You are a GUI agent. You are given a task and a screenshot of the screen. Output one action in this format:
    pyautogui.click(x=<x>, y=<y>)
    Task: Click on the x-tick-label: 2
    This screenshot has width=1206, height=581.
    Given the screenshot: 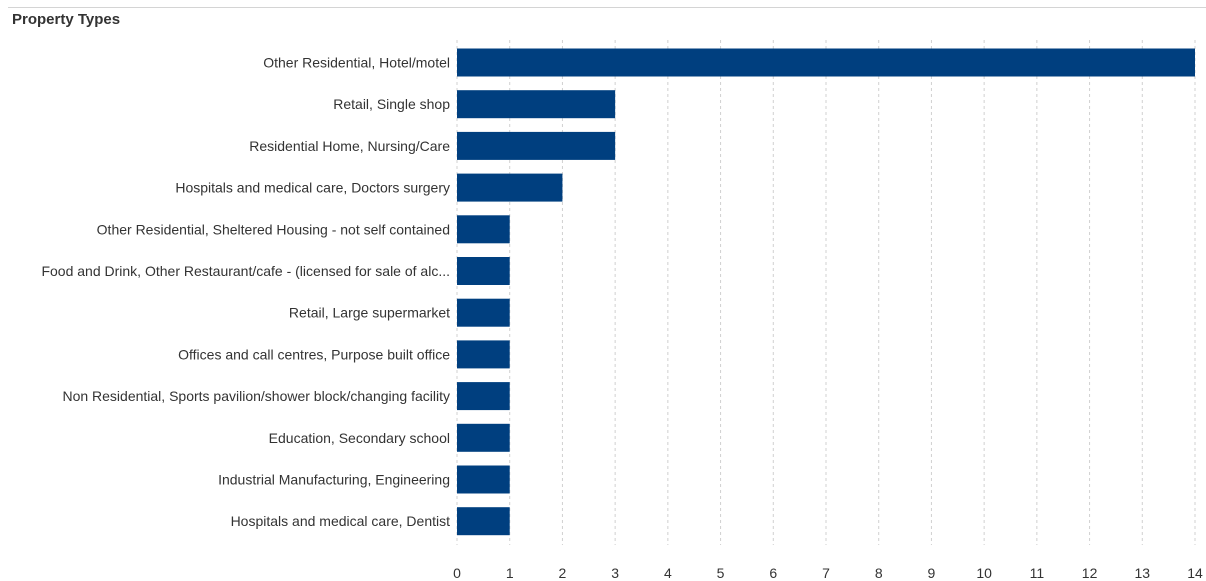 What is the action you would take?
    pyautogui.click(x=563, y=573)
    